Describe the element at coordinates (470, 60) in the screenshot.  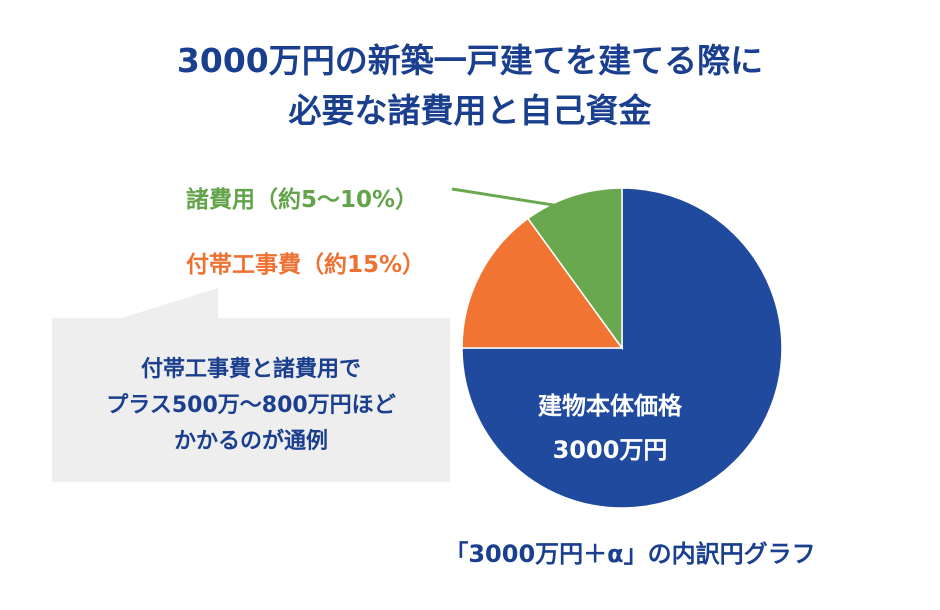
I see `chart-title-line1: 3000万円の新築一戸建てを建てる際に` at that location.